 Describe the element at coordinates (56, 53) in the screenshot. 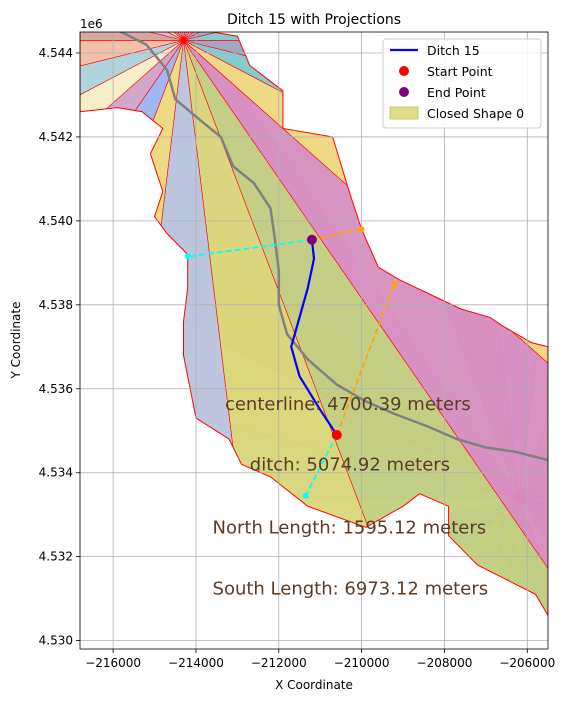

I see `y-tick-label: 4.544` at that location.